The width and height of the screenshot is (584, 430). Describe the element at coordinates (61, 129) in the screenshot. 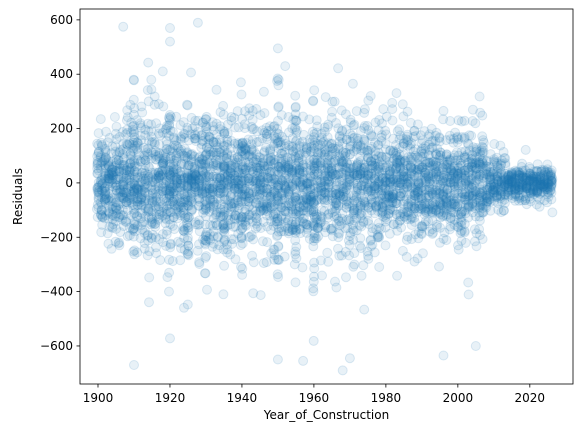

I see `y-tick-label: 200` at that location.